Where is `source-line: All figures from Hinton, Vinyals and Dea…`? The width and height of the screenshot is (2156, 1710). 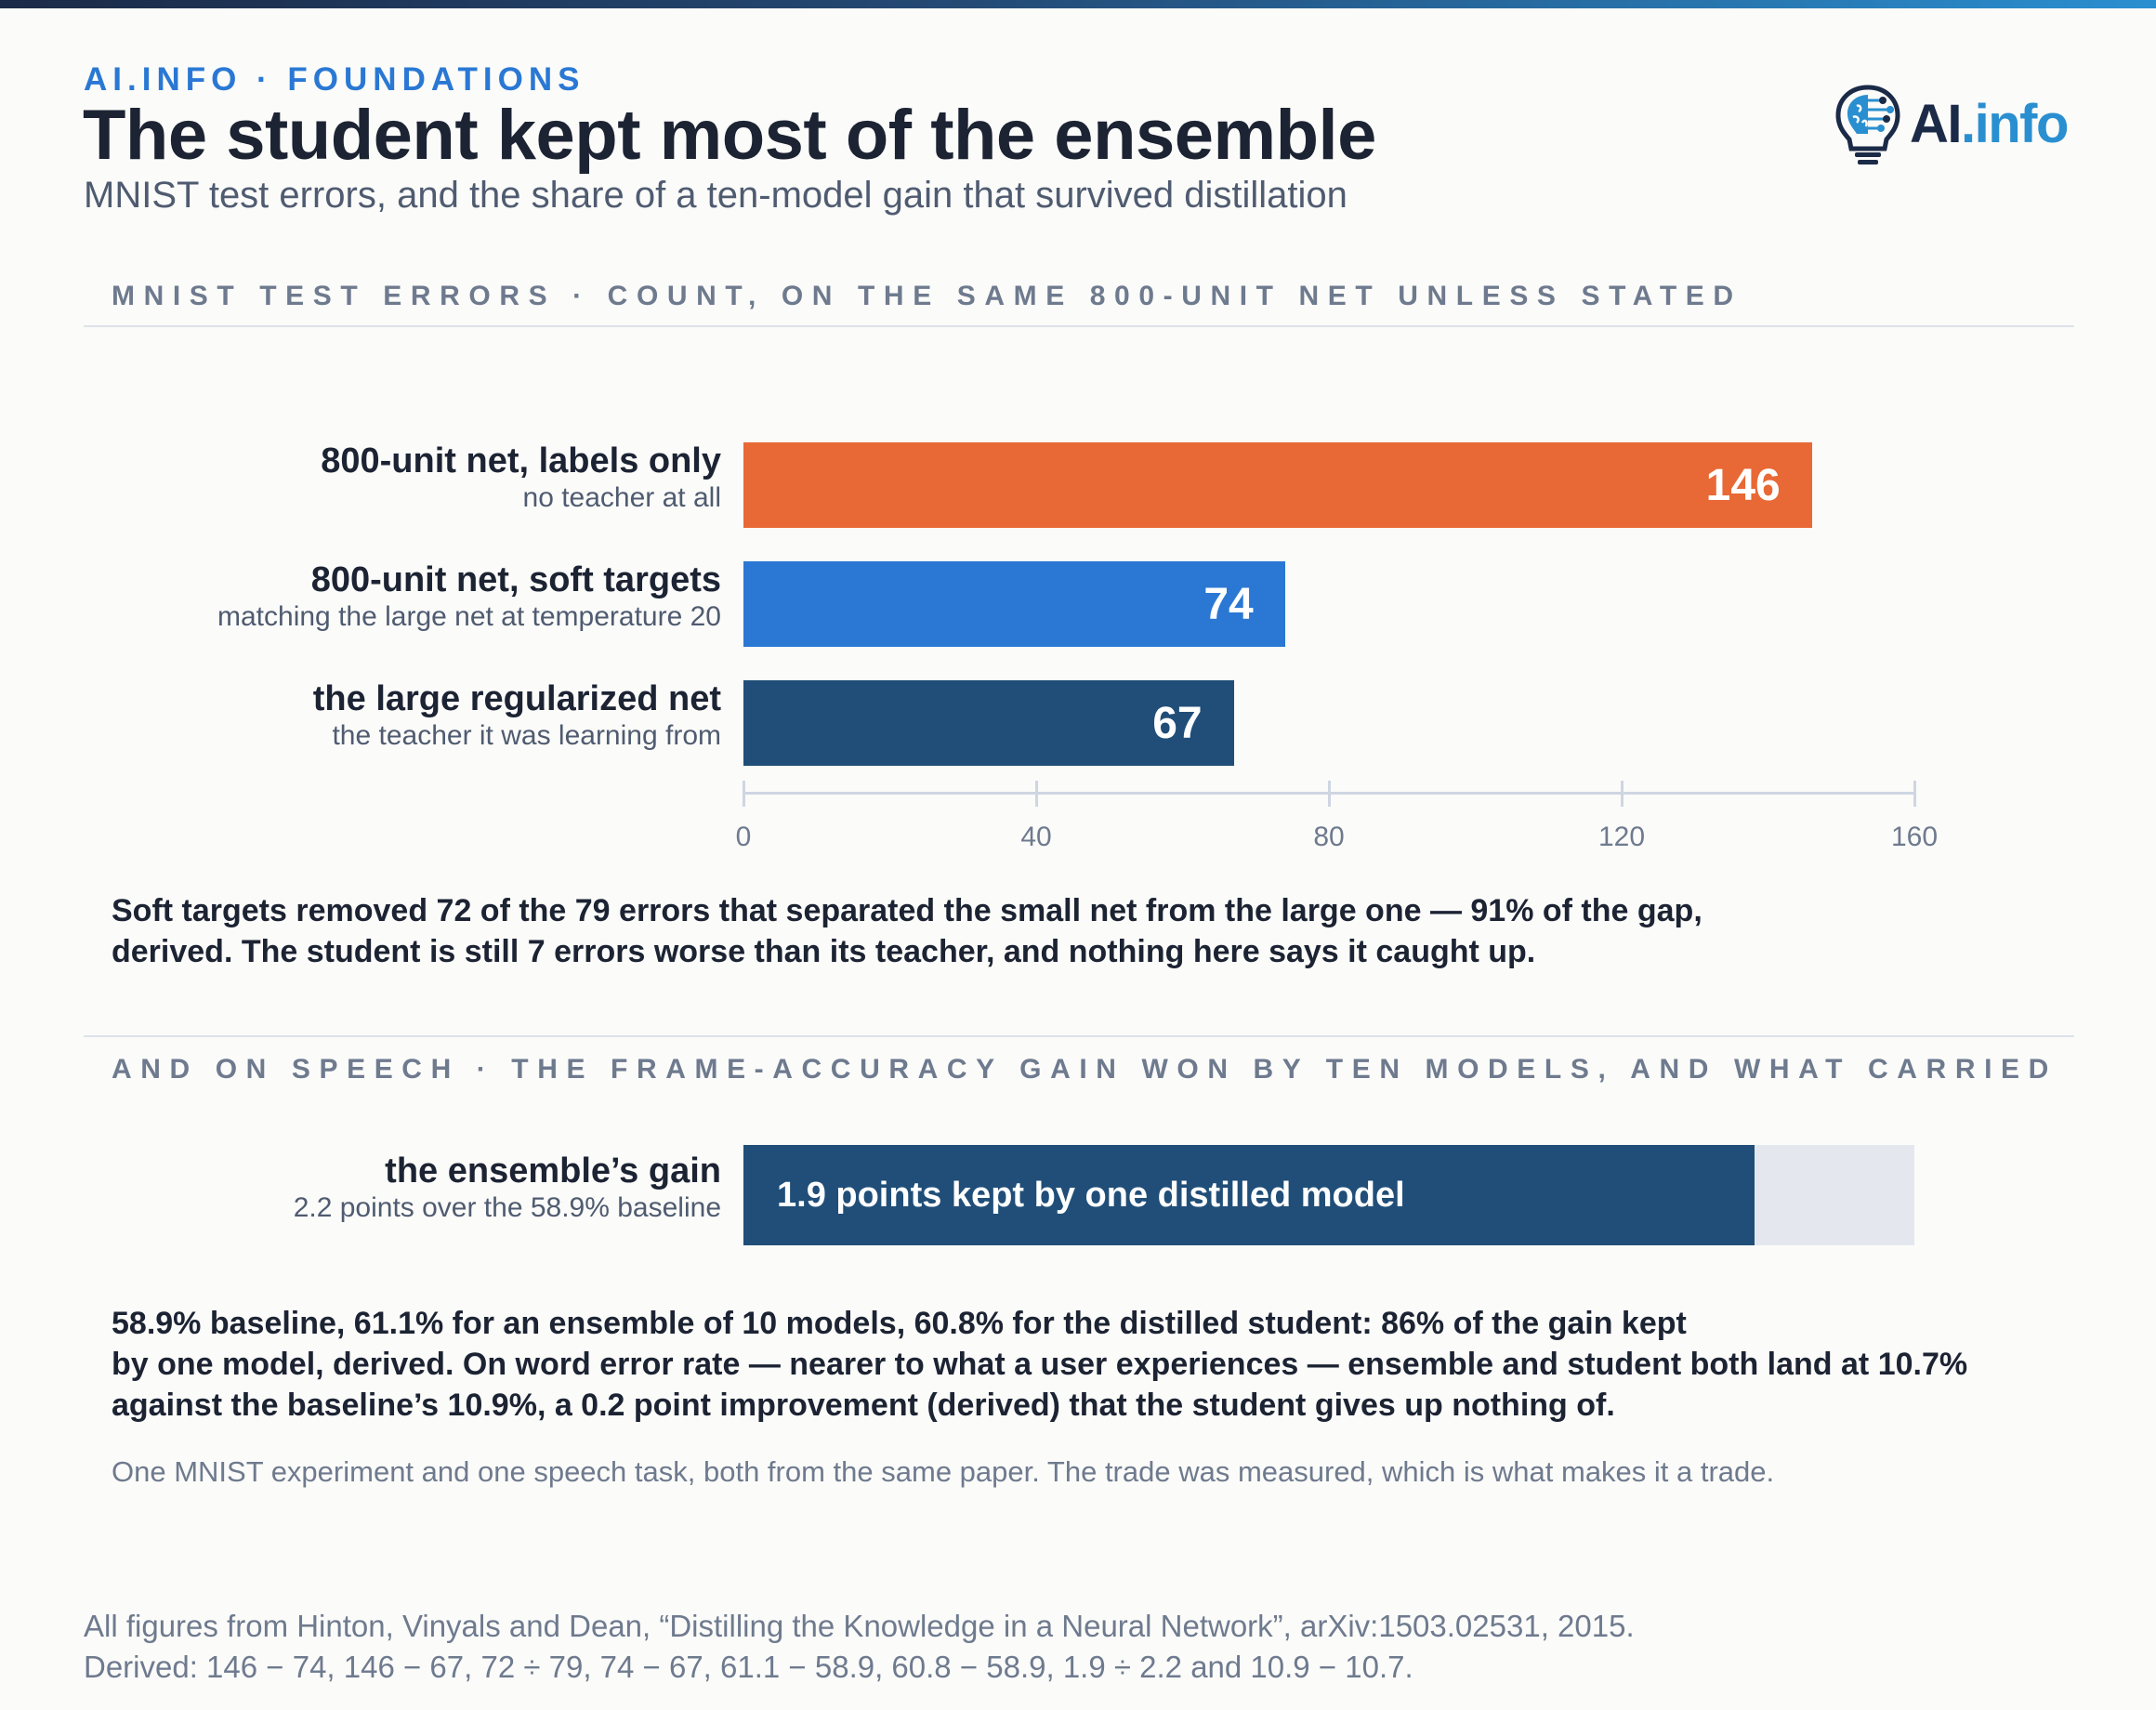 source-line: All figures from Hinton, Vinyals and Dea… is located at coordinates (860, 1626).